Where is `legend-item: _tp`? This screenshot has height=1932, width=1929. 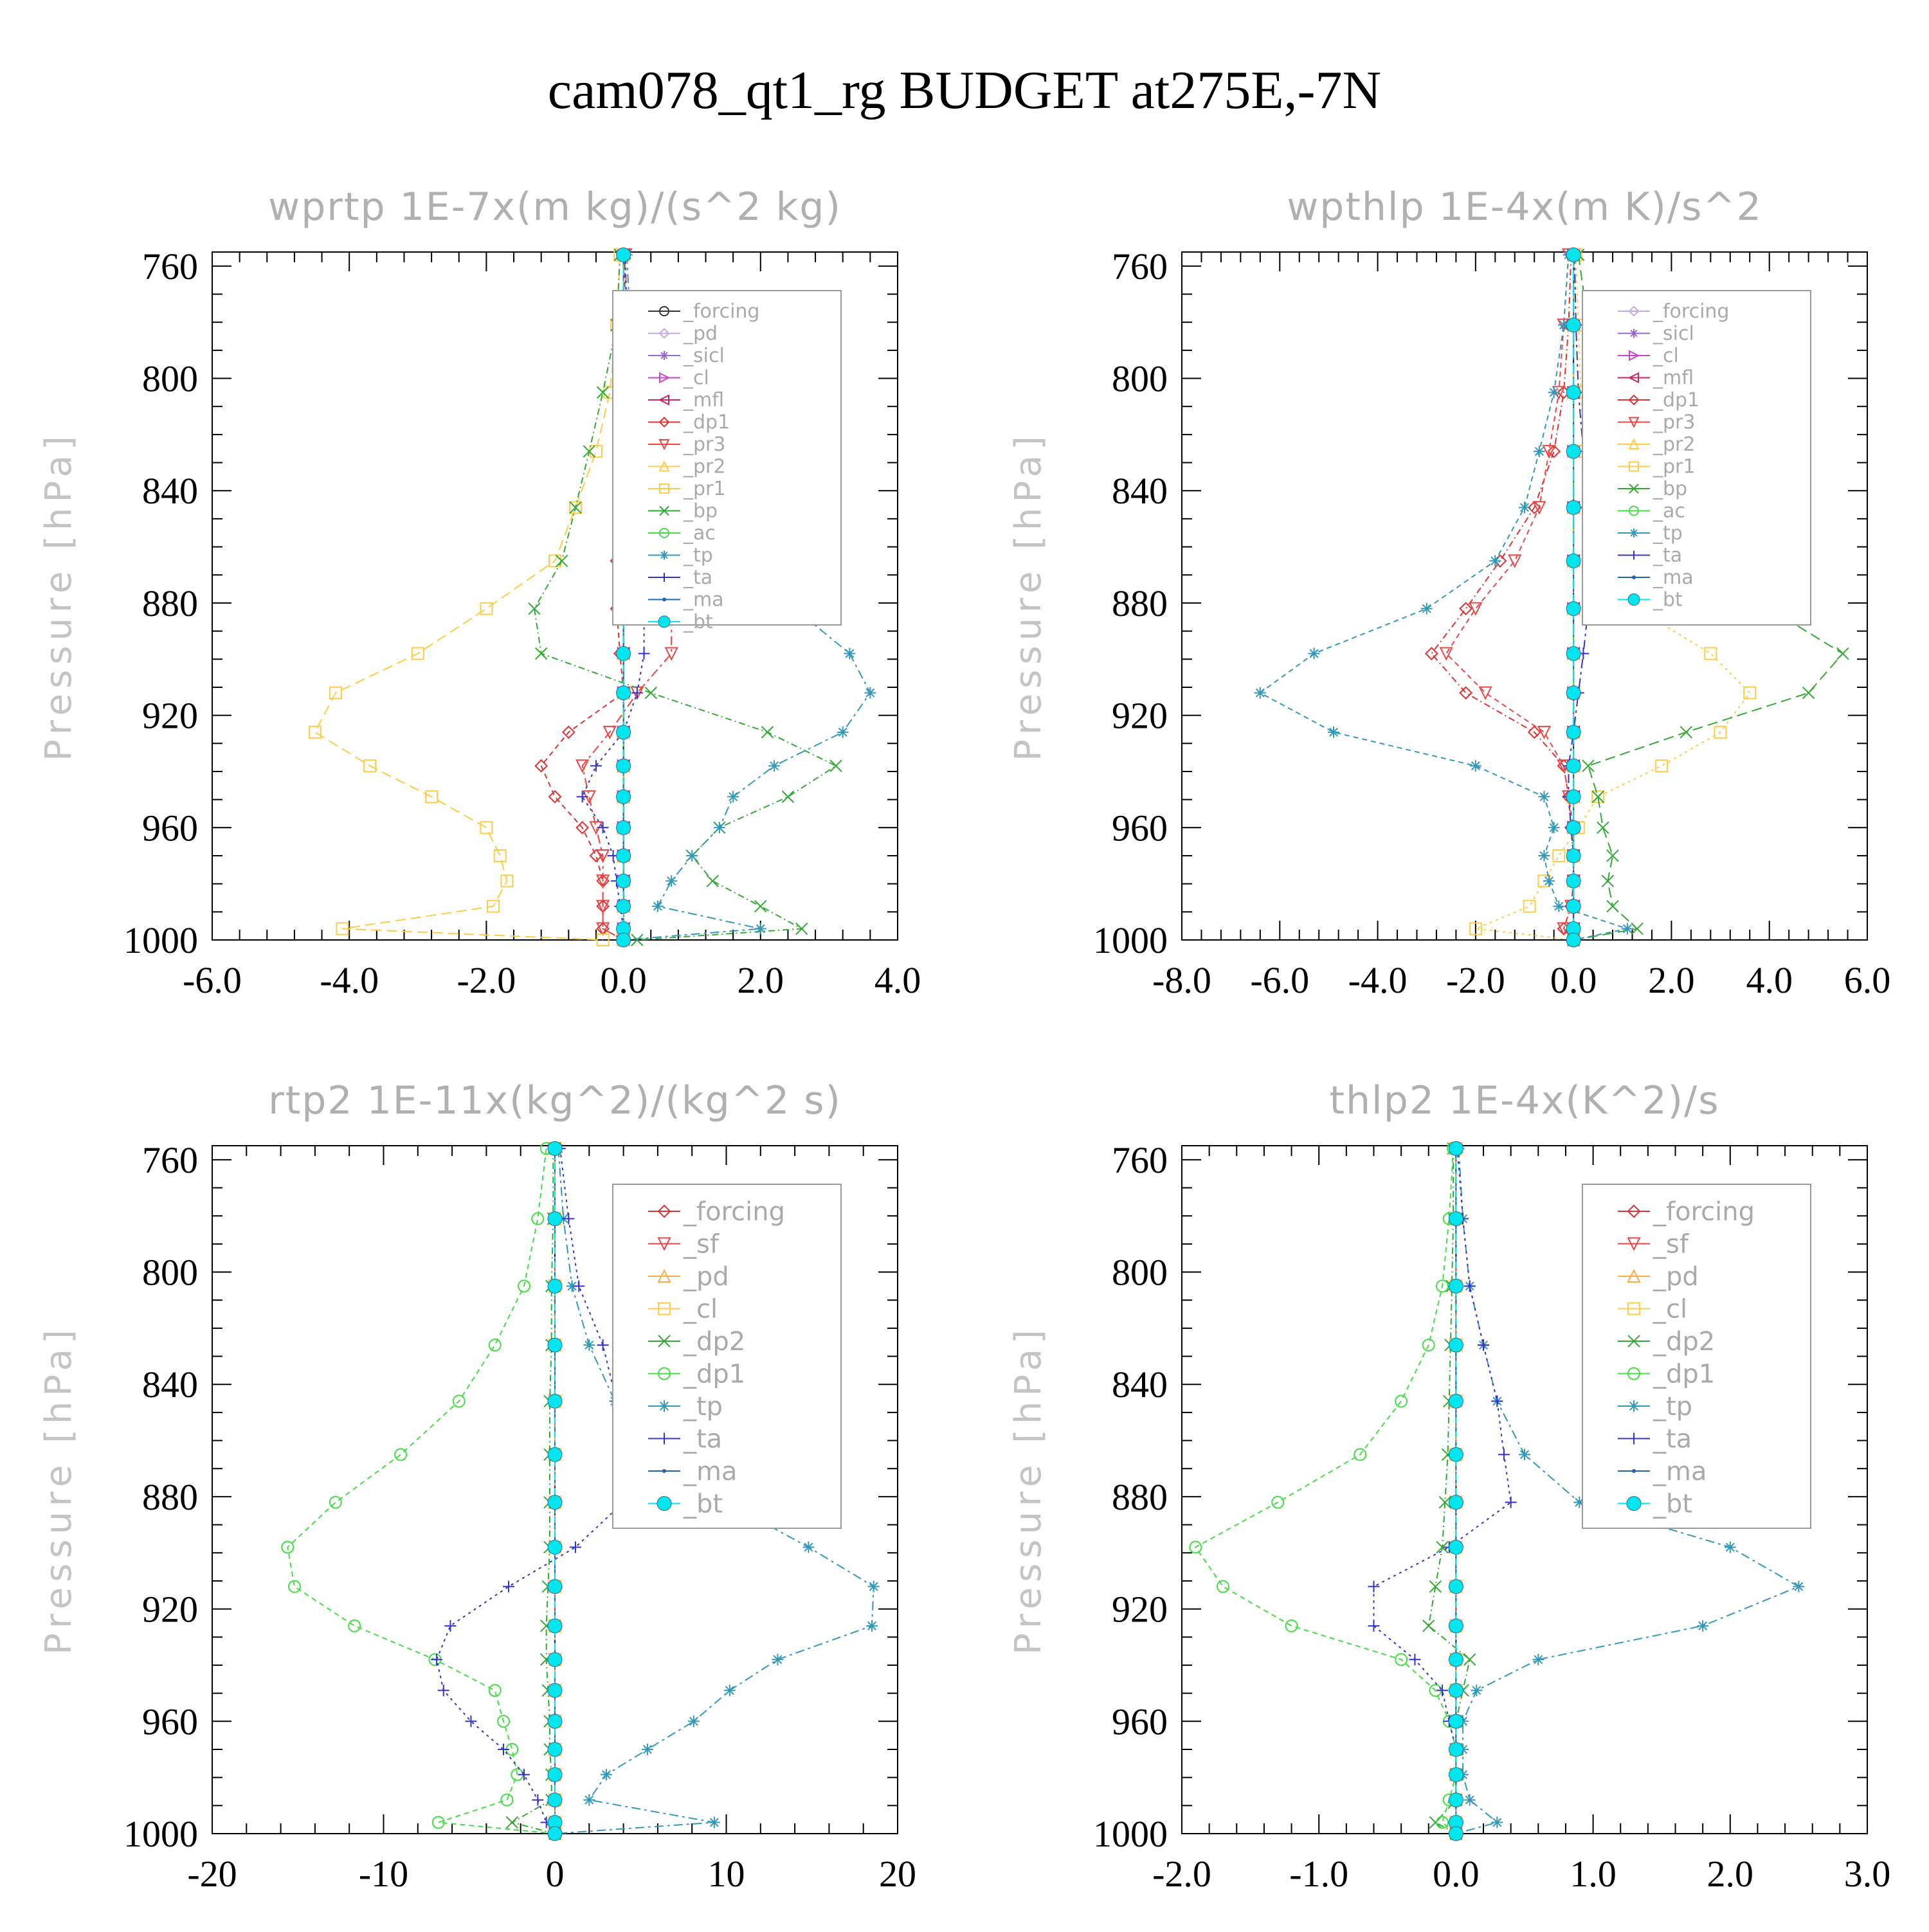
legend-item: _tp is located at coordinates (1650, 533).